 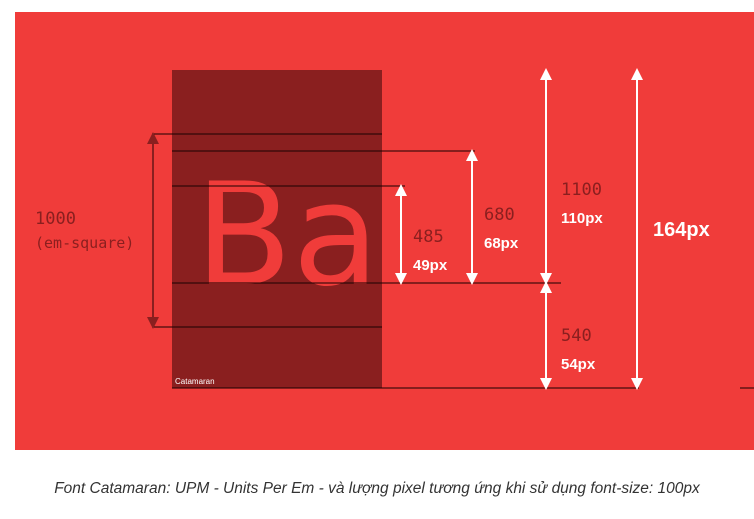 What do you see at coordinates (578, 364) in the screenshot?
I see `descender-pixels: 54px` at bounding box center [578, 364].